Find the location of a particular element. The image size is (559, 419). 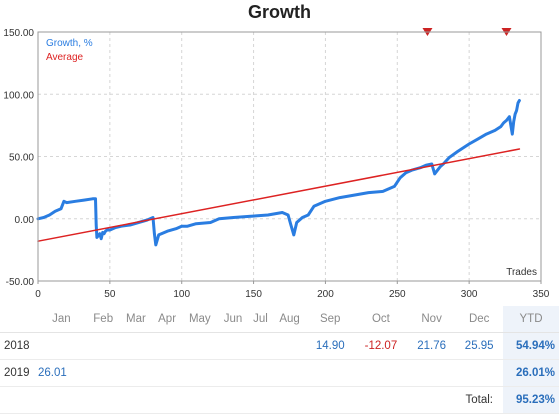

x-axis-label: Trades is located at coordinates (521, 272).